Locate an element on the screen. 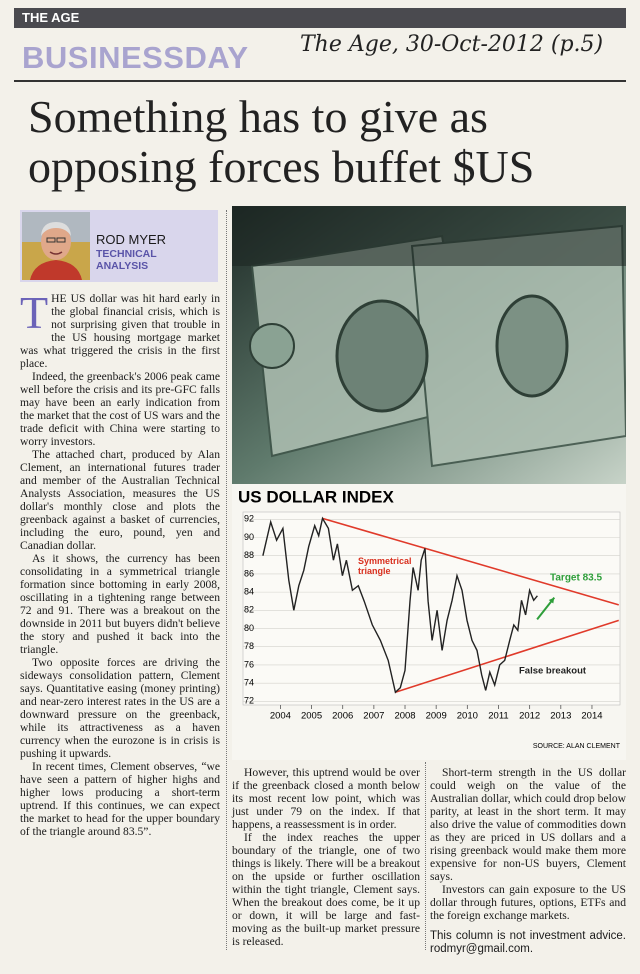 The height and width of the screenshot is (974, 640). paper-bar: THE AGE is located at coordinates (320, 18).